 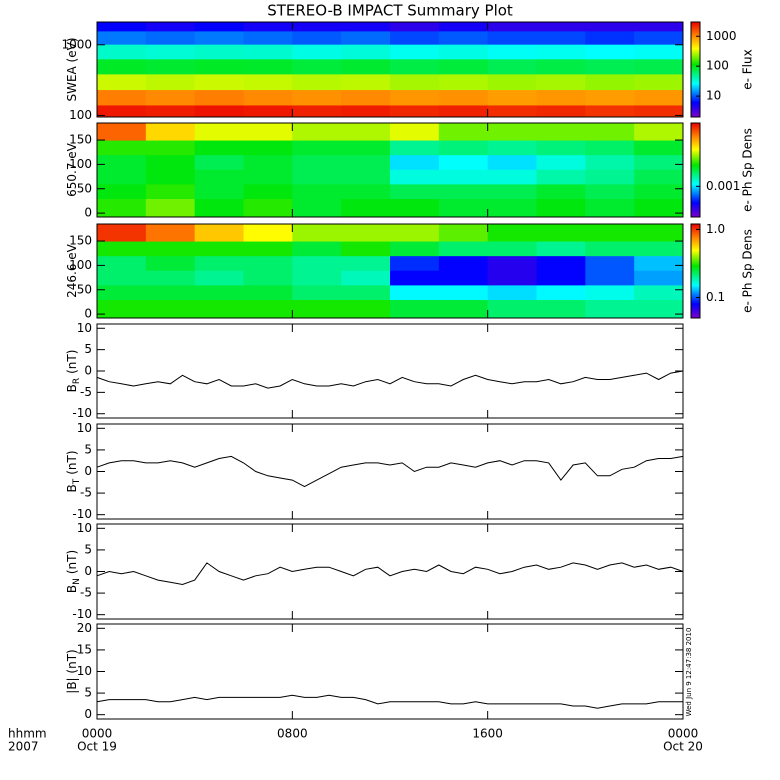 I want to click on x-tick-label: 0000, so click(x=97, y=734).